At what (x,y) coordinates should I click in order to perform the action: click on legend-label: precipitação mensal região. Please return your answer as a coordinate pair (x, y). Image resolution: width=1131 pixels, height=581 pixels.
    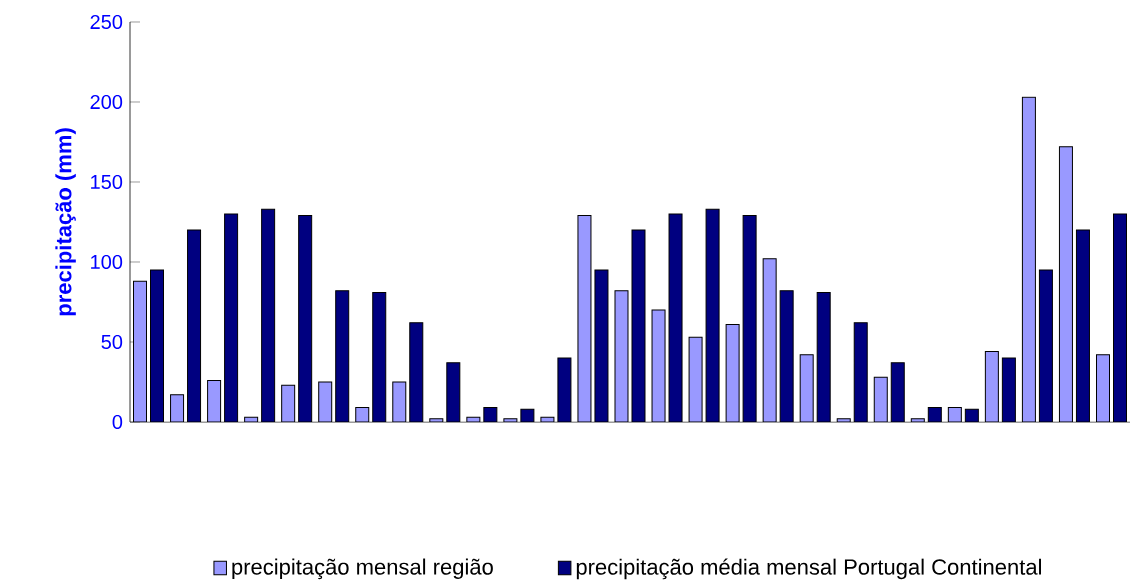
    Looking at the image, I should click on (362, 569).